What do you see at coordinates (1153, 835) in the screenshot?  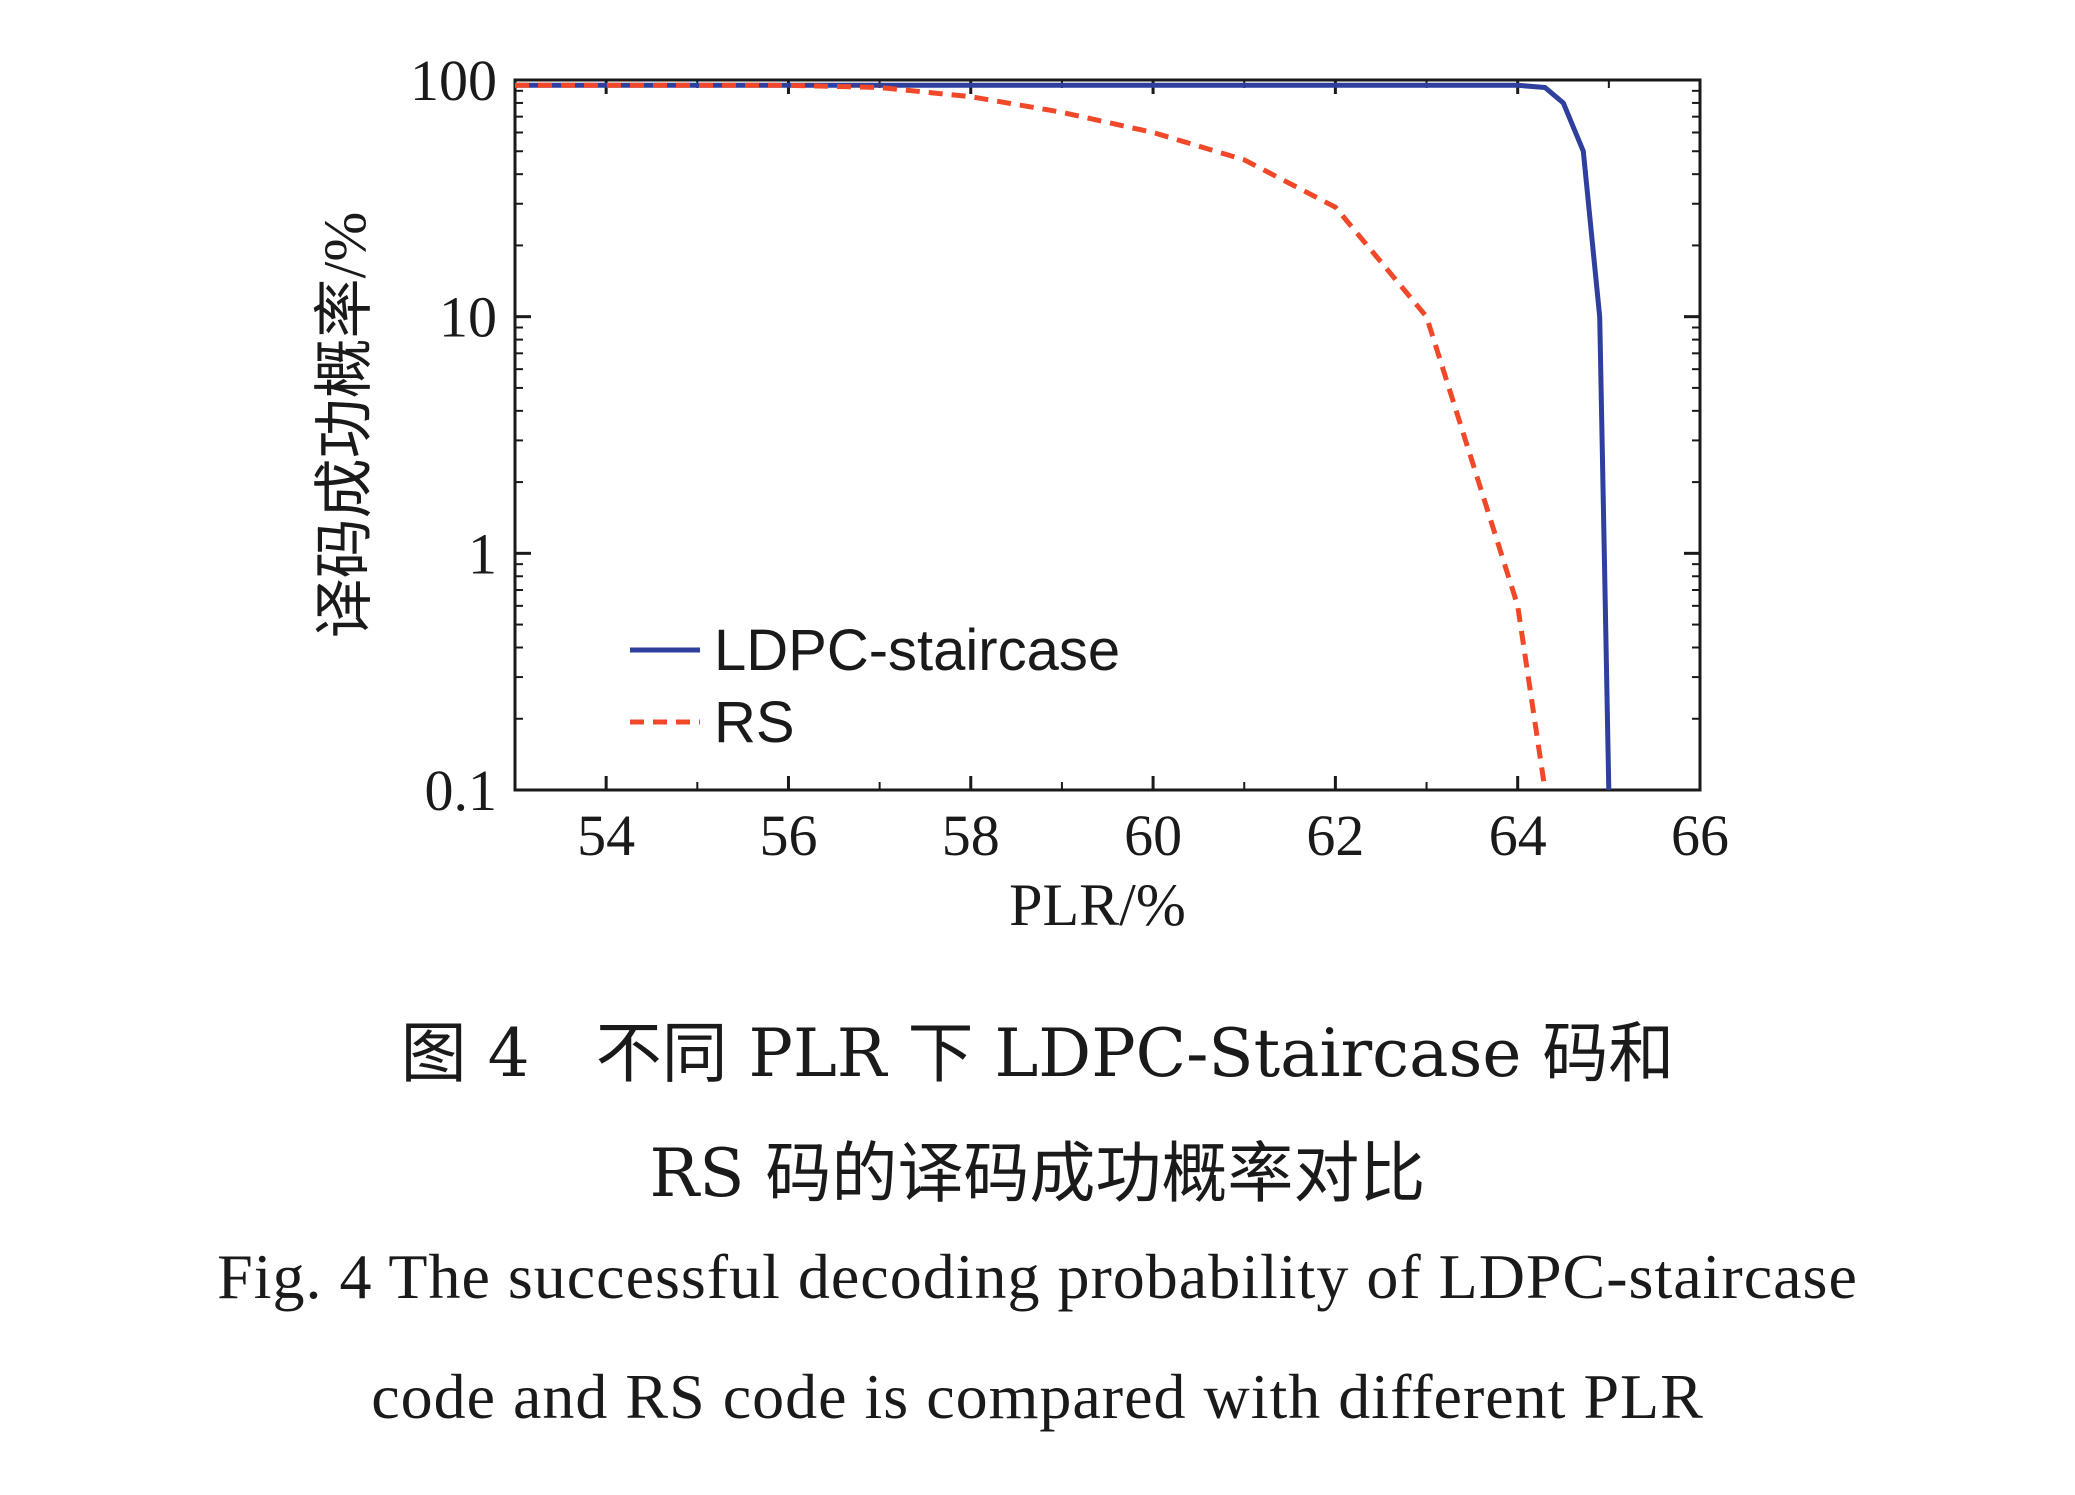 I see `x-tick-label: 60` at bounding box center [1153, 835].